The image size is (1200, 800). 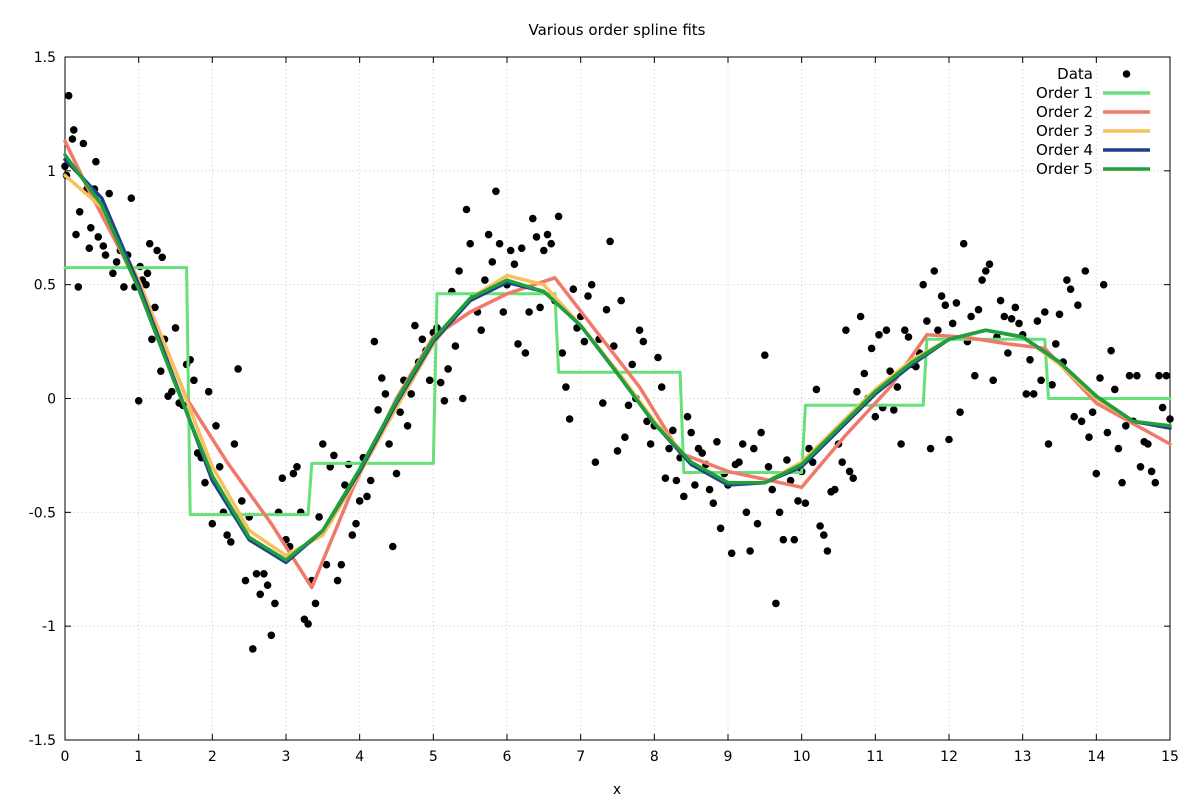 What do you see at coordinates (949, 757) in the screenshot?
I see `x-tick-label: 12` at bounding box center [949, 757].